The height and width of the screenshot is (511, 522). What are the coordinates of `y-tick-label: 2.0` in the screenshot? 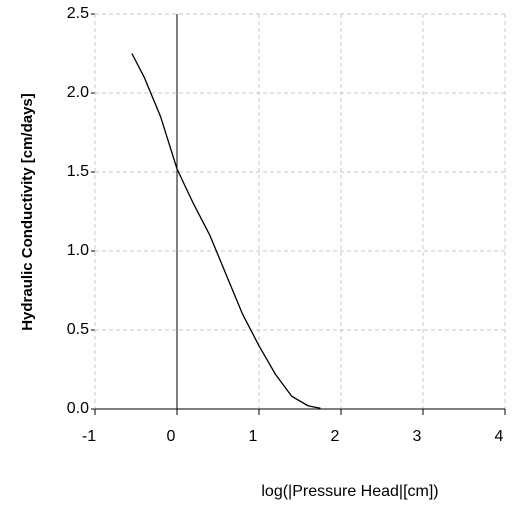 It's located at (78, 92).